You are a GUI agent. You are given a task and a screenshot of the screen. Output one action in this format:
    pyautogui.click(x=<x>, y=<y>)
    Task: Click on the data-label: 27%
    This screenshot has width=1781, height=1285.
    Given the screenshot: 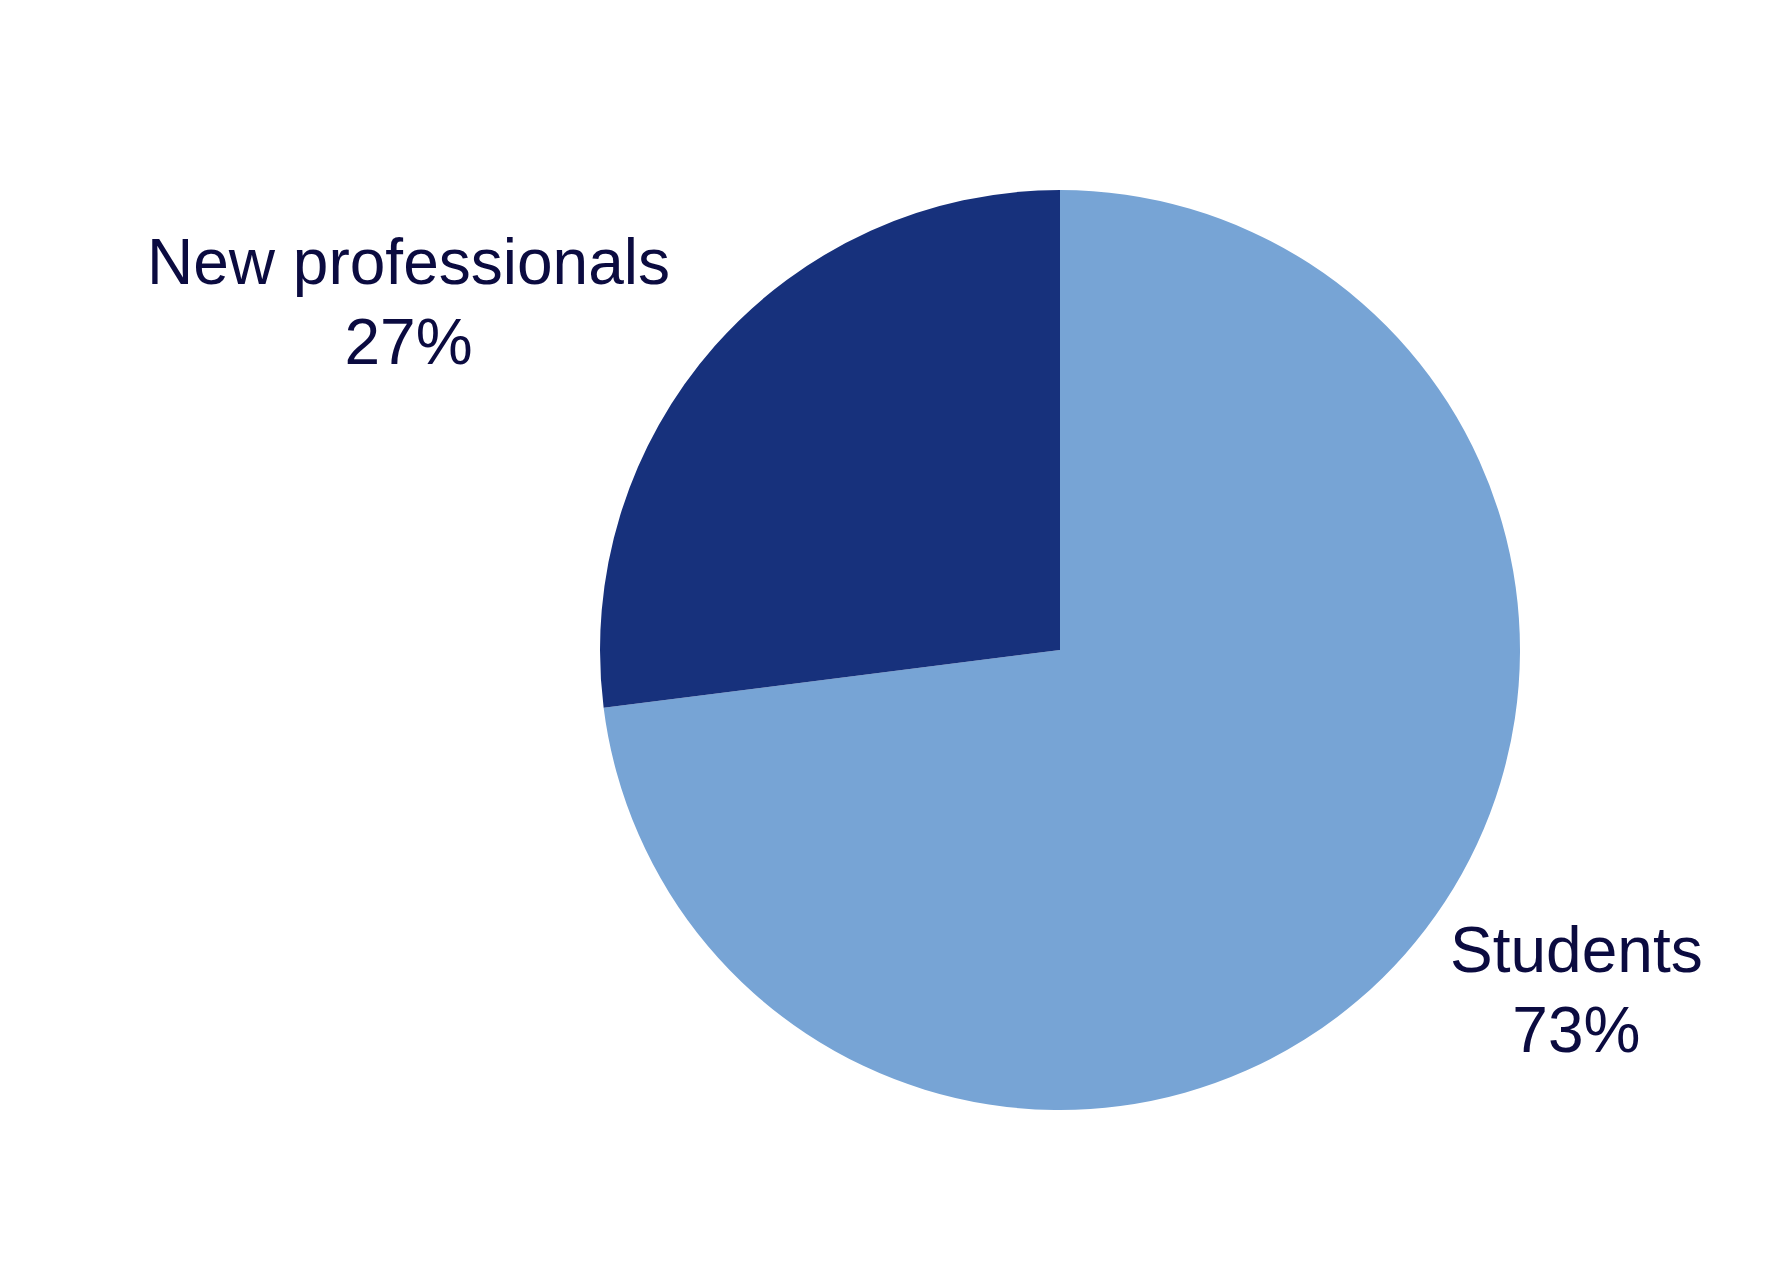 What is the action you would take?
    pyautogui.click(x=408, y=341)
    